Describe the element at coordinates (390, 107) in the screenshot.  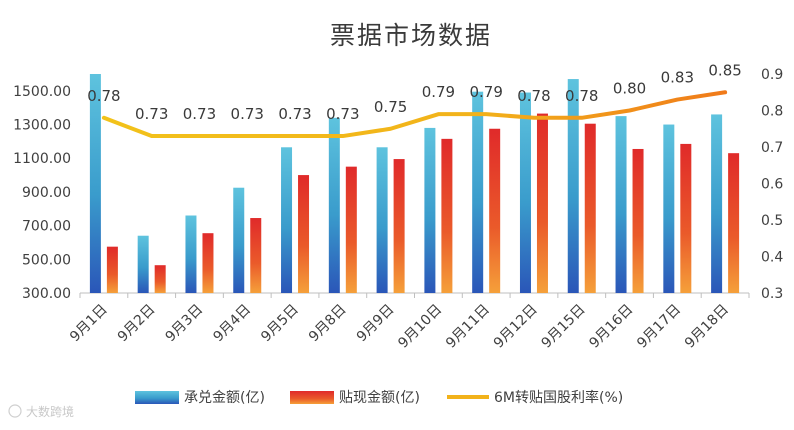
I see `rate-data-label: 0.75` at that location.